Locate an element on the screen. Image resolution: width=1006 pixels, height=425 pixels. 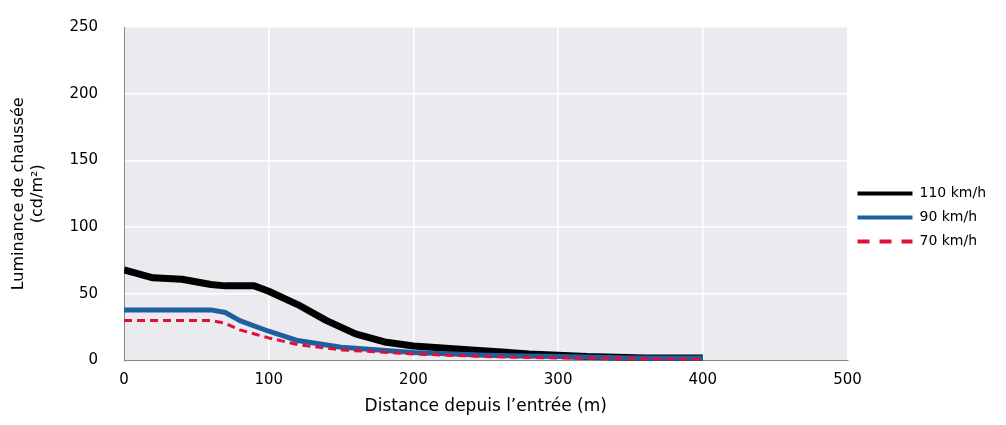
y-axis-title: Luminance de chaussée (cd/m²) is located at coordinates (26, 194).